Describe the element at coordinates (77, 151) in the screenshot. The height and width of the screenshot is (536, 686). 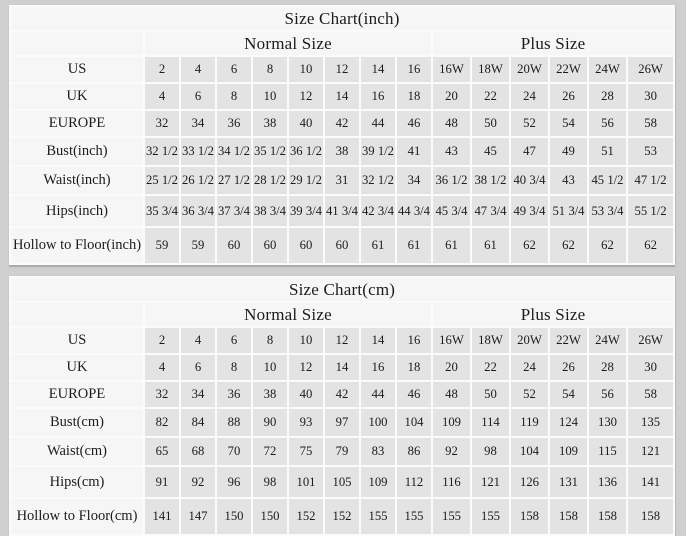
I see `row-label: Bust(inch)` at that location.